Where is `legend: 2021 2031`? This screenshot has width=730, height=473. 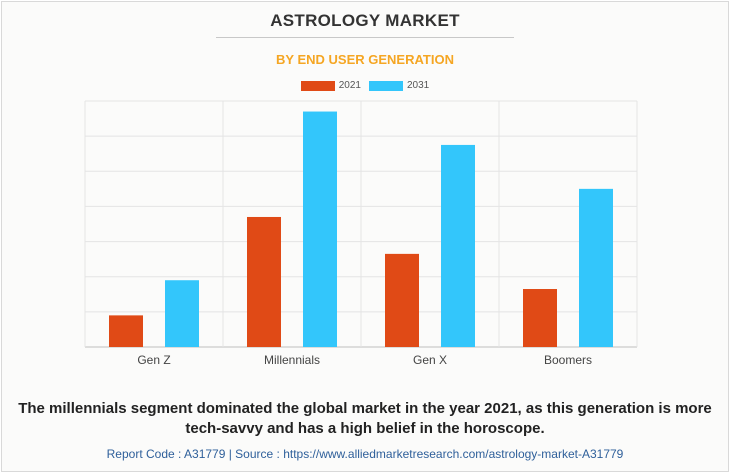 legend: 2021 2031 is located at coordinates (365, 85).